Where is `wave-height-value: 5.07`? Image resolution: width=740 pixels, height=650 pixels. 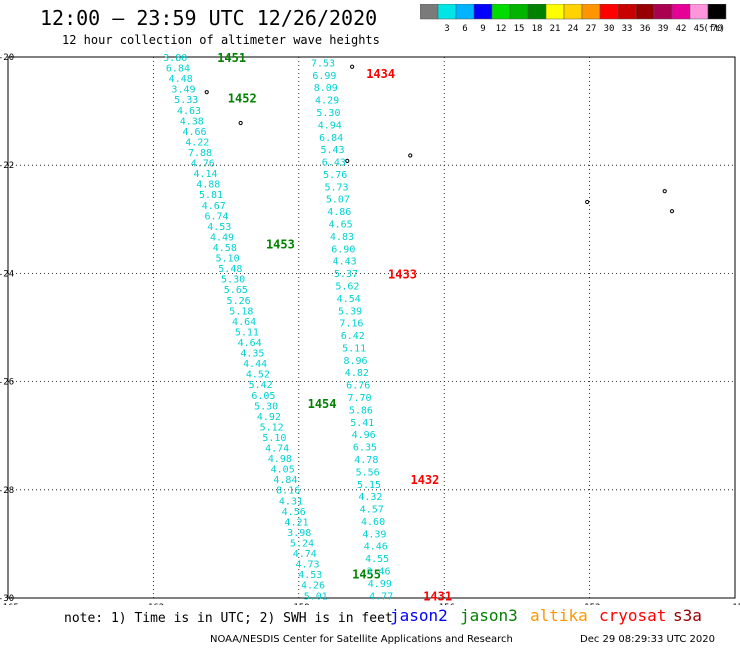
wave-height-value: 5.07 is located at coordinates (338, 200).